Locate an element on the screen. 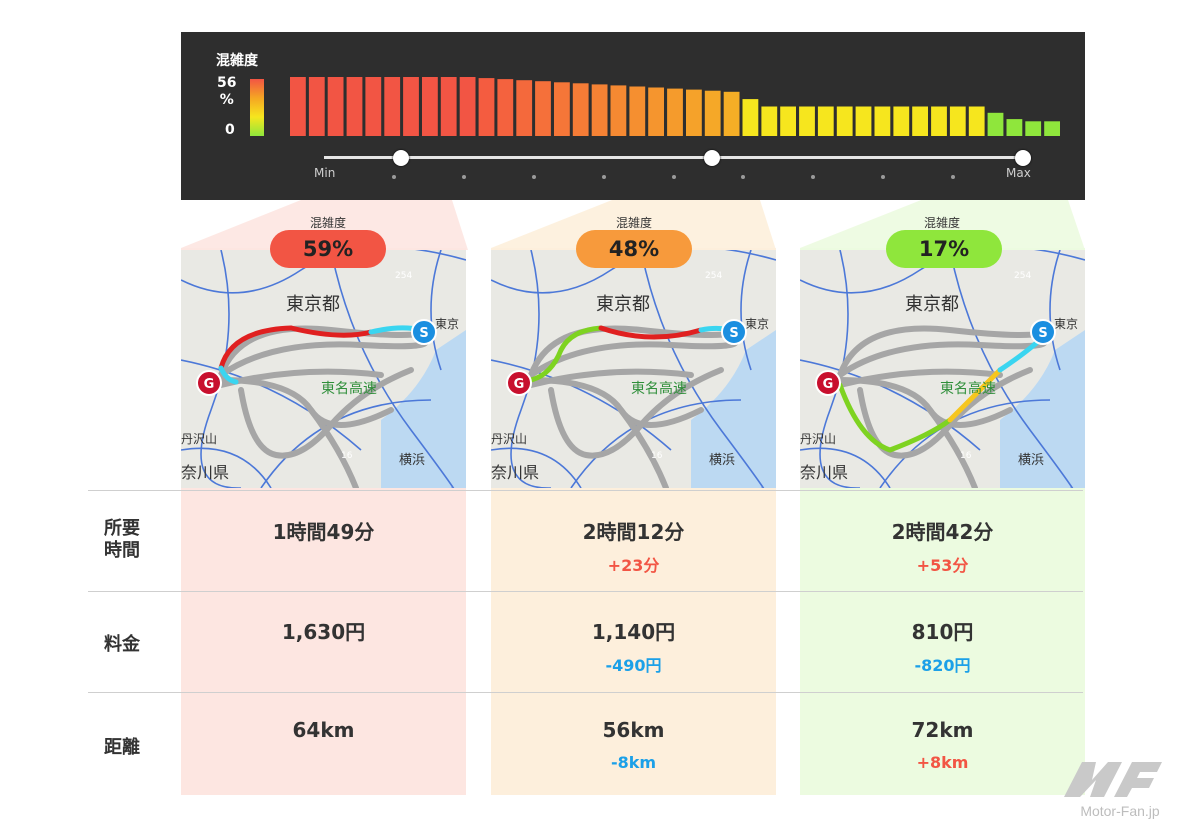 Image resolution: width=1200 pixels, height=827 pixels. congestion-badge-2: 48% is located at coordinates (634, 249).